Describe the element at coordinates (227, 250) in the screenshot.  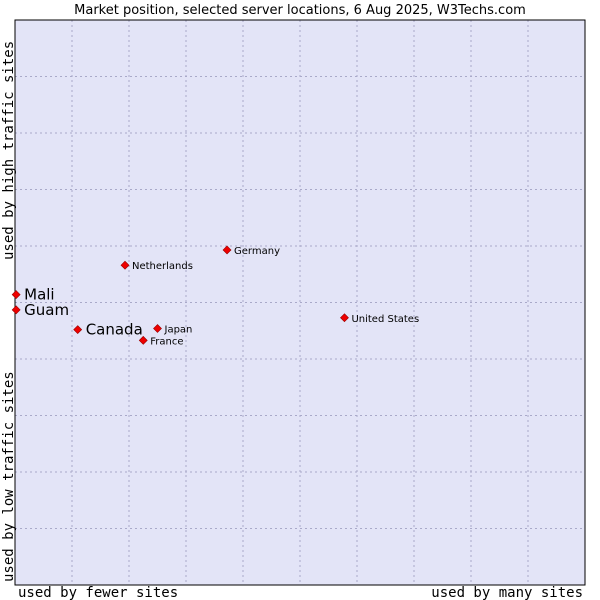
I see `point-marker-germany` at that location.